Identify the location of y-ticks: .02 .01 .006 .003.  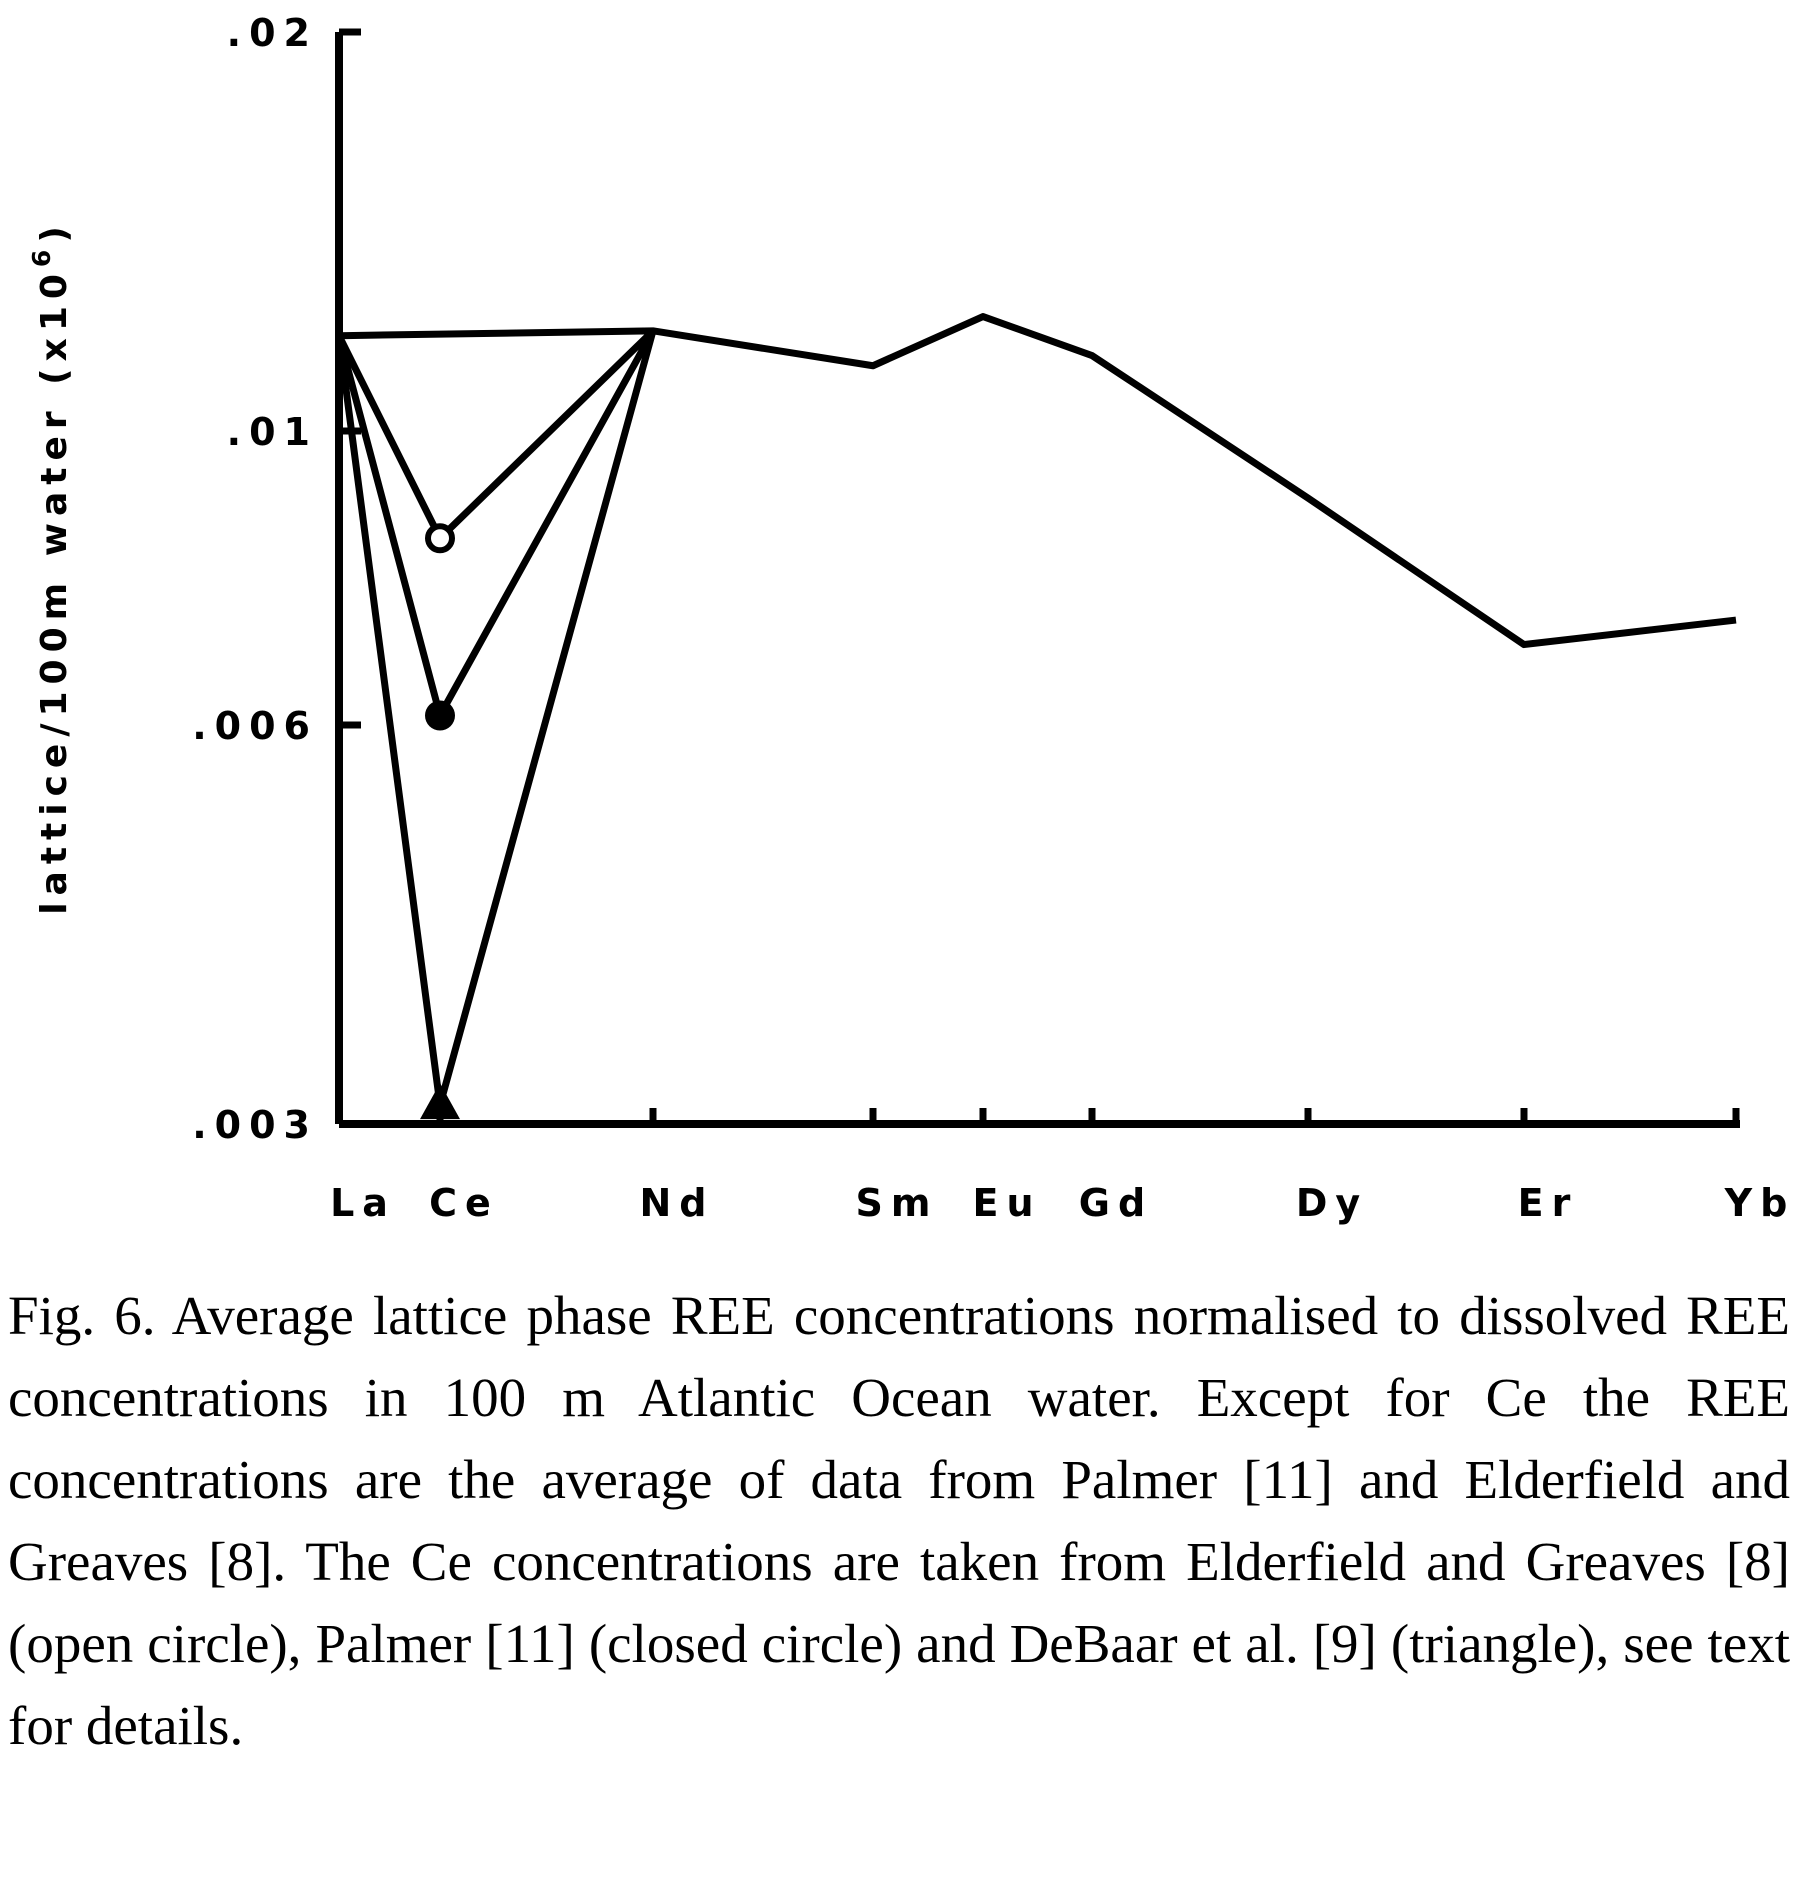
(276, 579).